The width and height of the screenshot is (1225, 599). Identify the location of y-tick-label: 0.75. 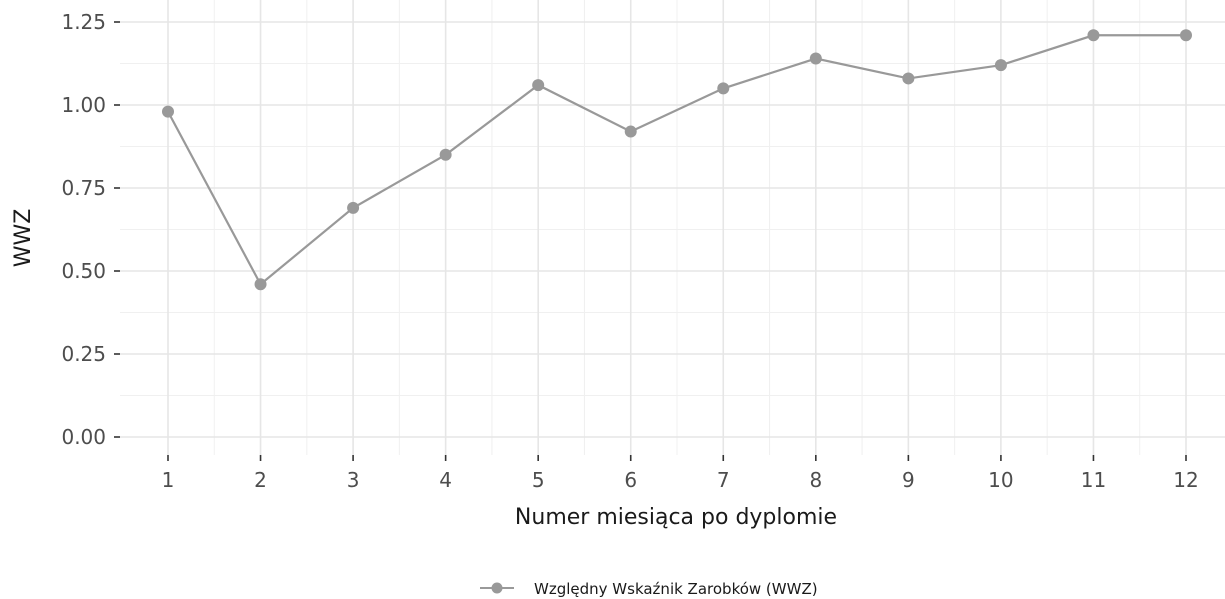
(83, 188).